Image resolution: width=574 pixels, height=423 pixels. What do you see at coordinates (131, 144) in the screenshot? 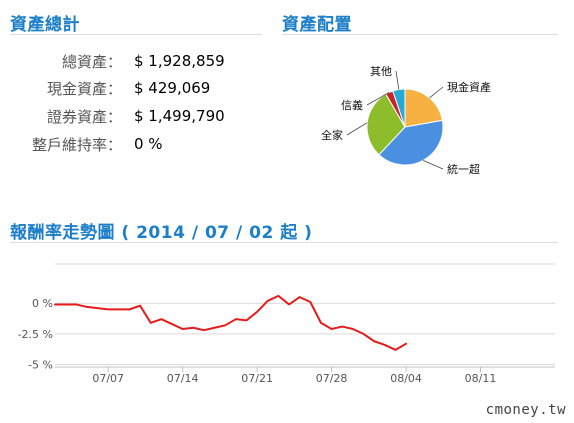
I see `summary-row-maintenance-ratio: 整戶維持率： 0 %` at bounding box center [131, 144].